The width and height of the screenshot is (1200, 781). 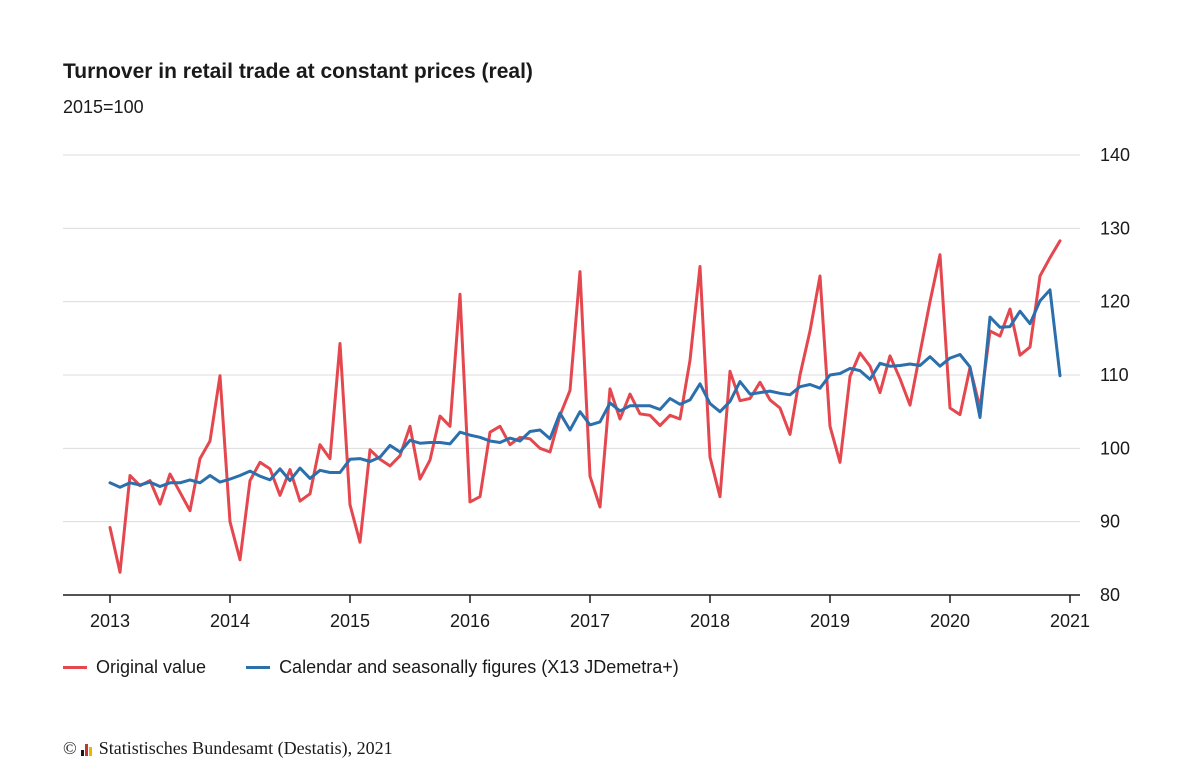 I want to click on y-tick-label: 140, so click(x=1115, y=155).